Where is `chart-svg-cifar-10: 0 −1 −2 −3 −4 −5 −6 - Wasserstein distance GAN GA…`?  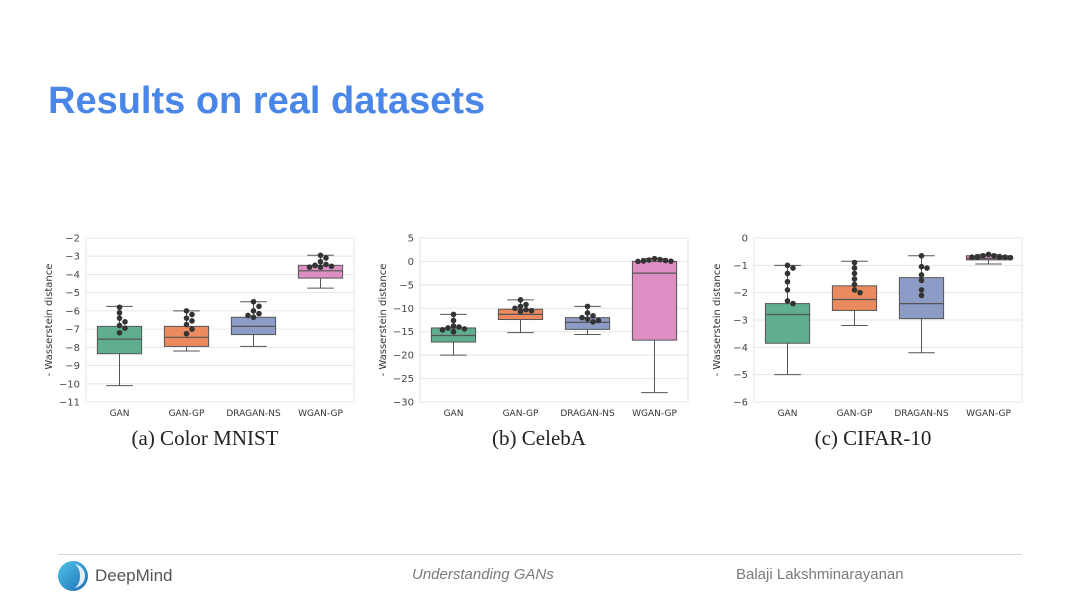
chart-svg-cifar-10: 0 −1 −2 −3 −4 −5 −6 - Wasserstein distance GAN GA… is located at coordinates (867, 326).